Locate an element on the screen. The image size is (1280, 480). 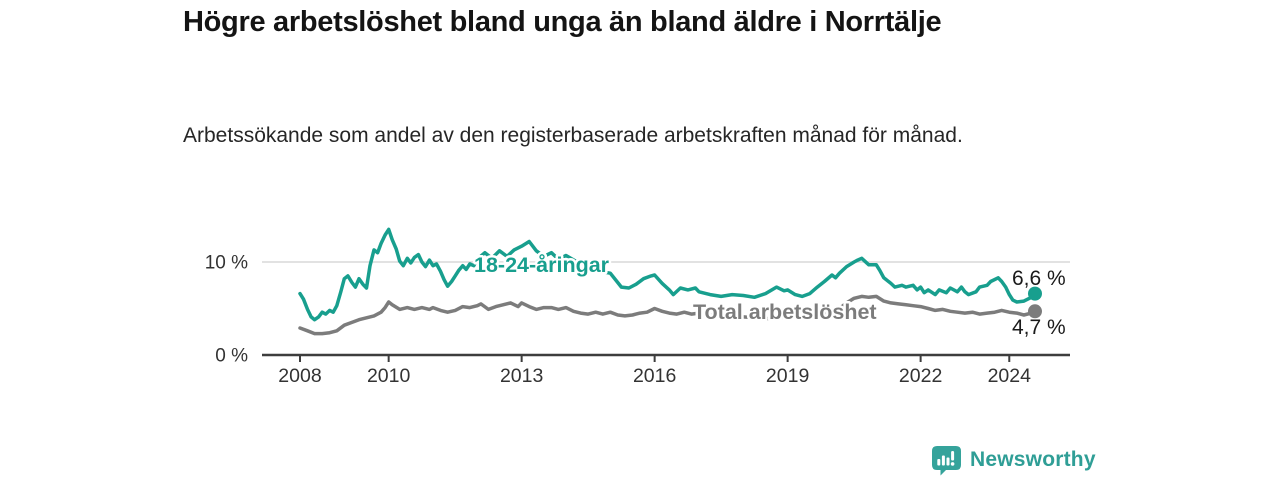
x-axis-label-2024: 2024 is located at coordinates (1010, 376).